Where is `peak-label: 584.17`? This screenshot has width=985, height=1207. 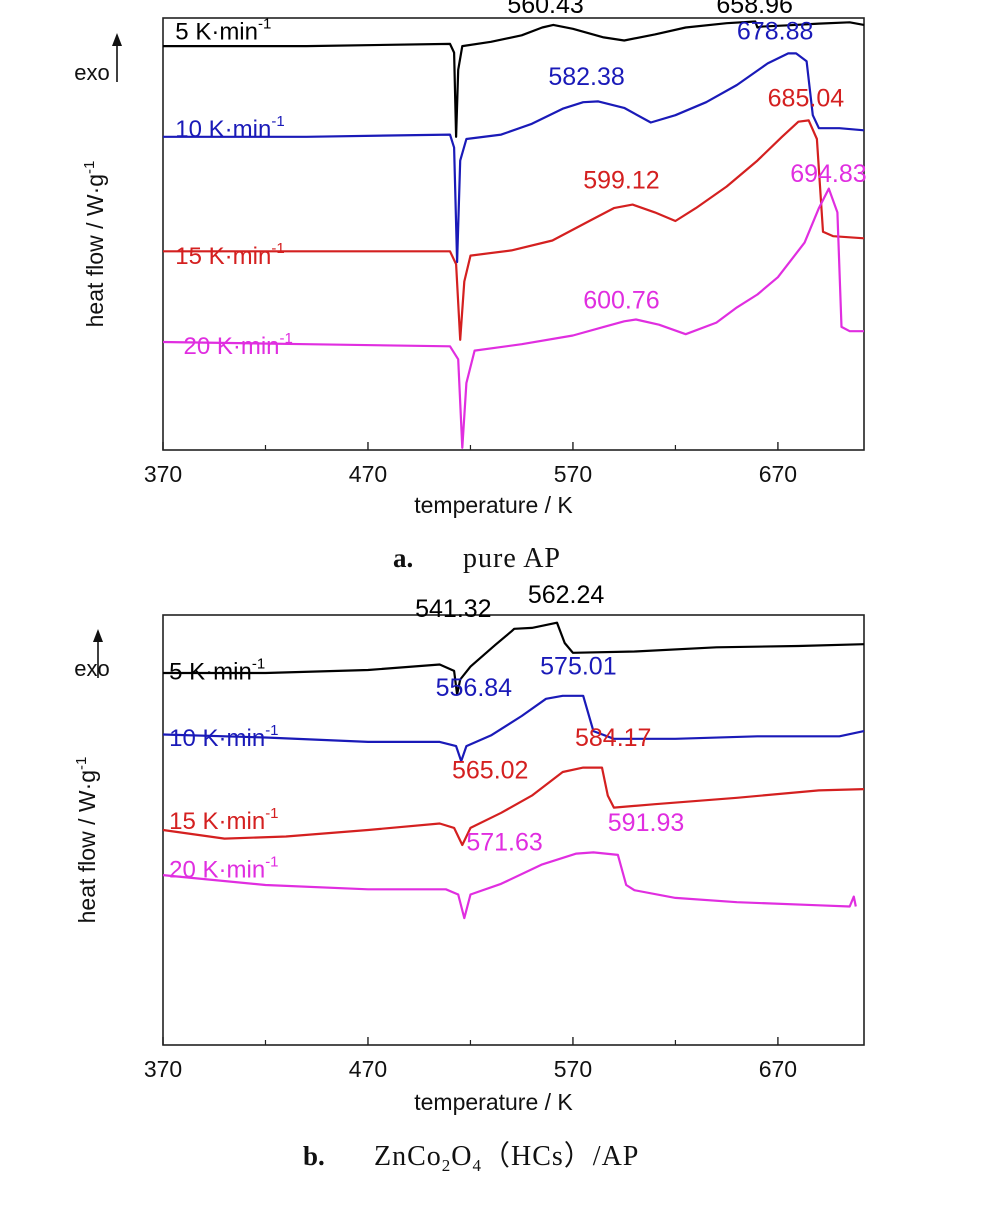 peak-label: 584.17 is located at coordinates (613, 738).